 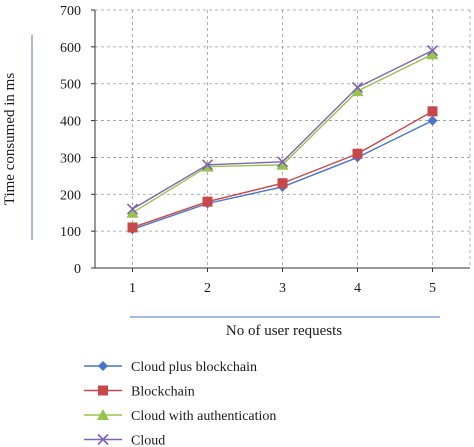 What do you see at coordinates (70, 195) in the screenshot?
I see `y-tick-label-2: 200` at bounding box center [70, 195].